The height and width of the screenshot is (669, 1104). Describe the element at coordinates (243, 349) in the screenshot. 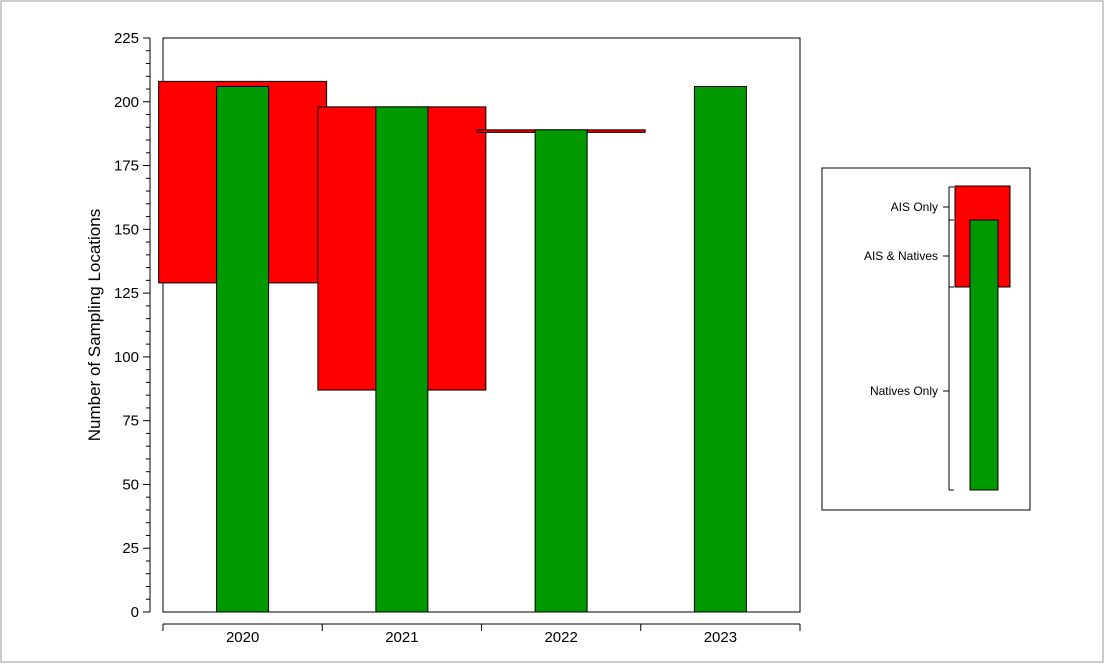

I see `bar-natives-2020` at that location.